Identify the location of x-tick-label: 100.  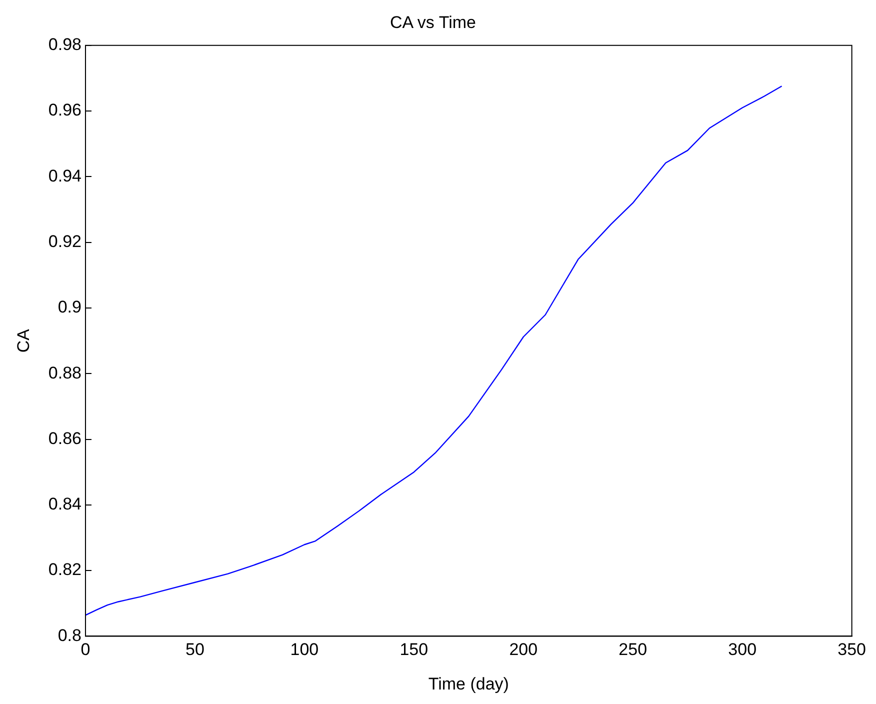
(304, 650).